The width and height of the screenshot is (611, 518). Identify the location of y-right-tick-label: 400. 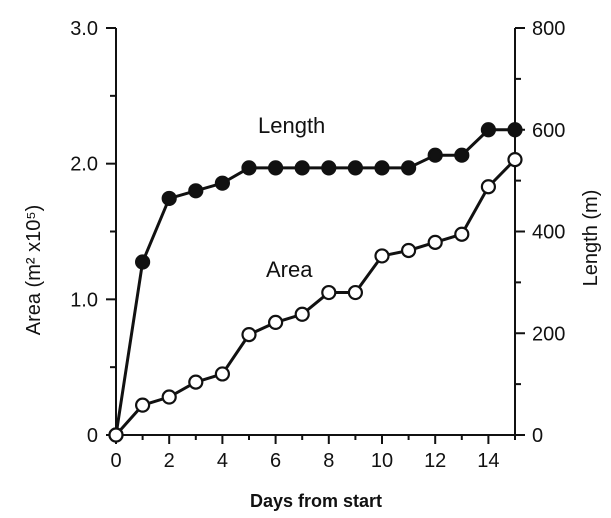
(548, 233).